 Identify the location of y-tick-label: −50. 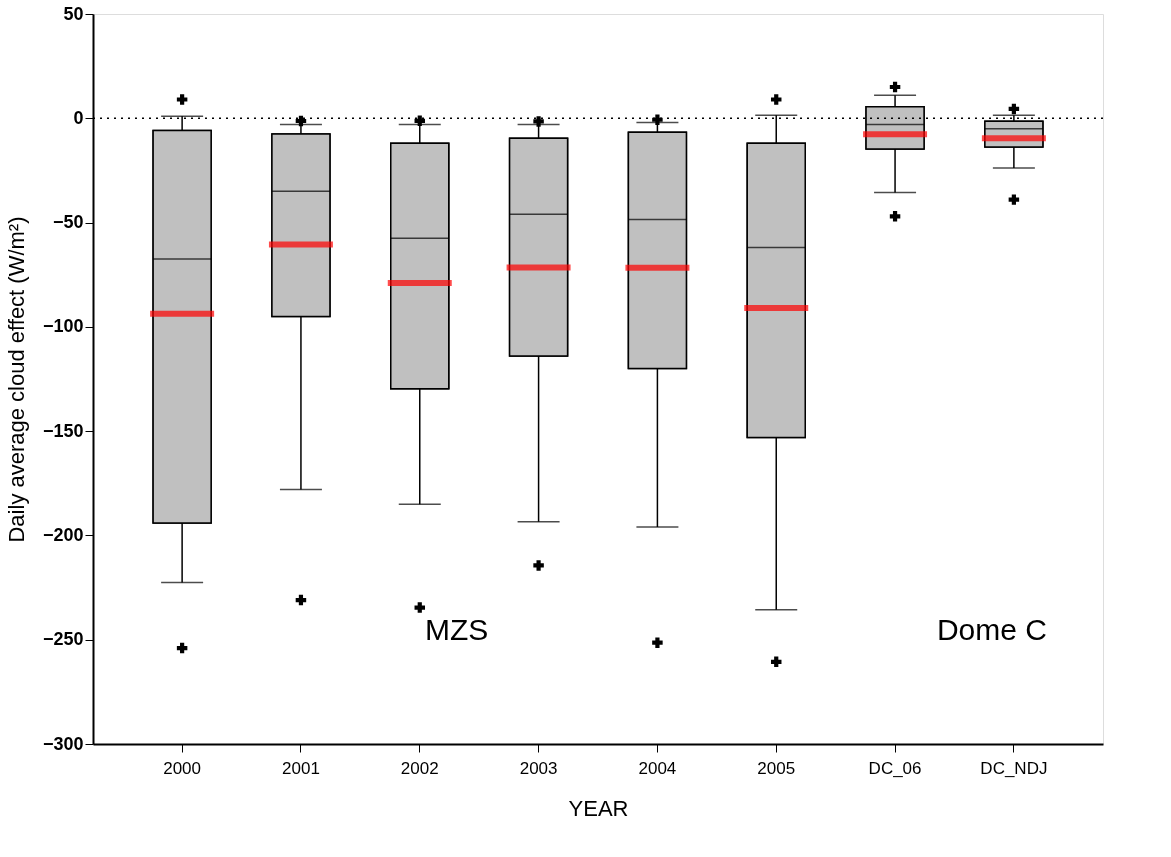
(68, 222).